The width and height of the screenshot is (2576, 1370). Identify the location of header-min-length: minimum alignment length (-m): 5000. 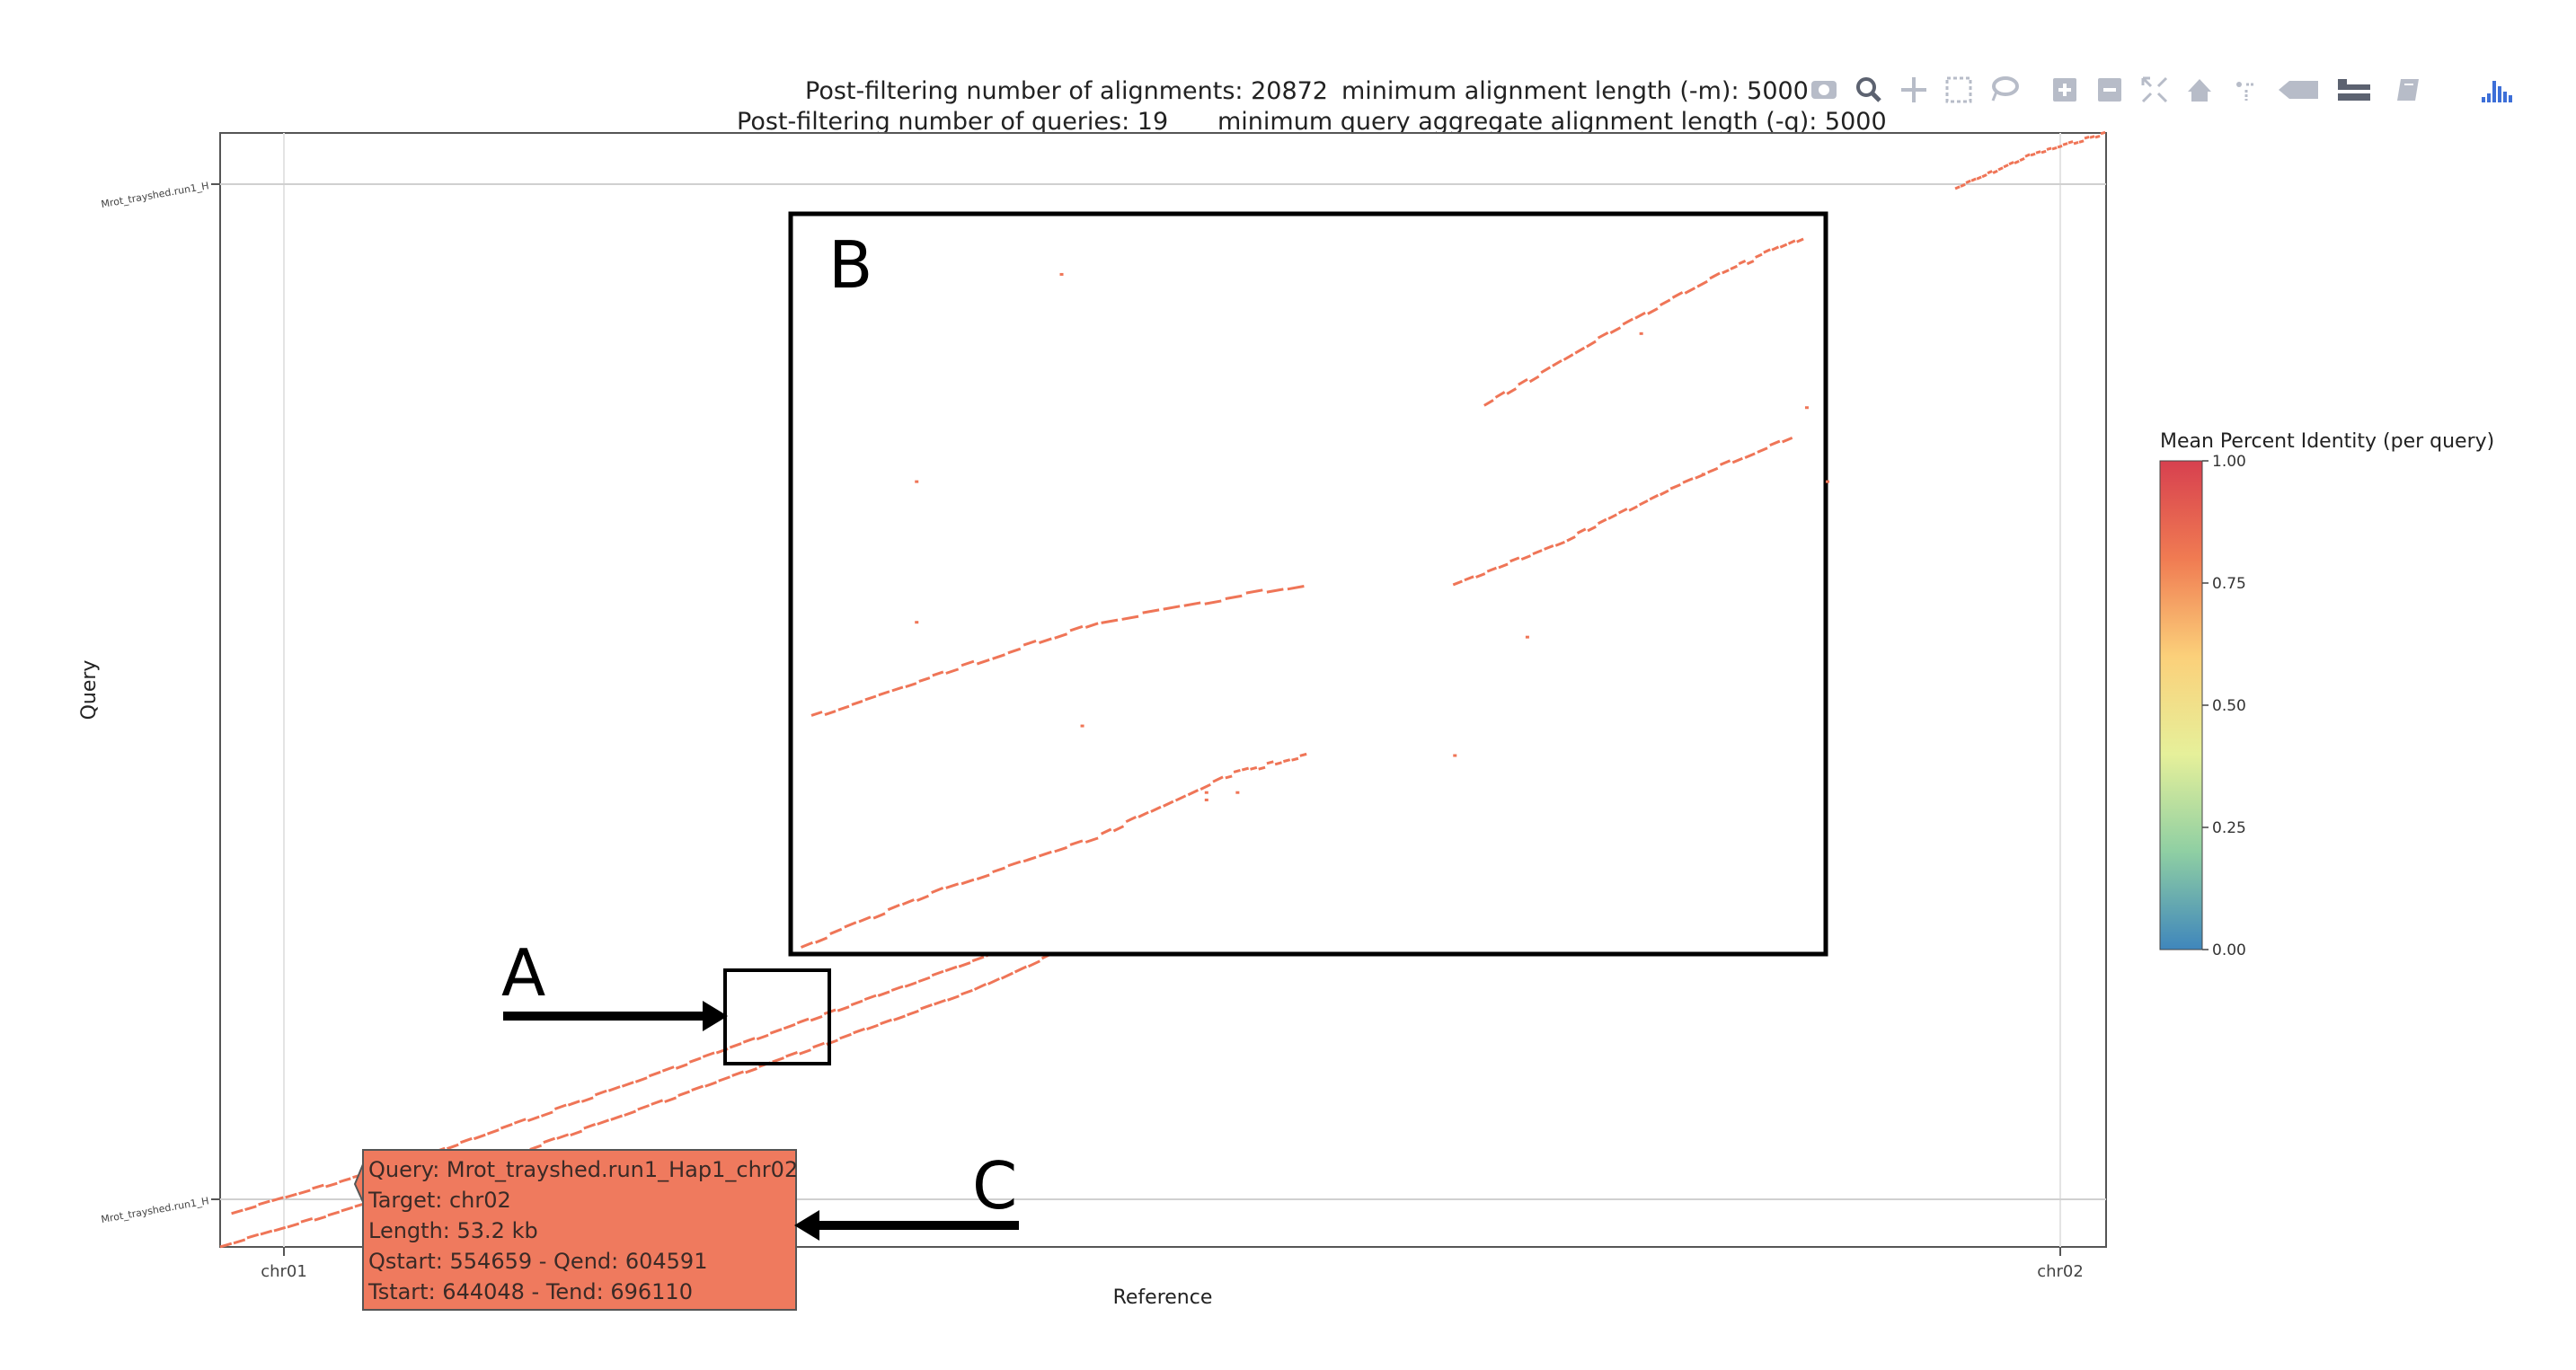
(1575, 91).